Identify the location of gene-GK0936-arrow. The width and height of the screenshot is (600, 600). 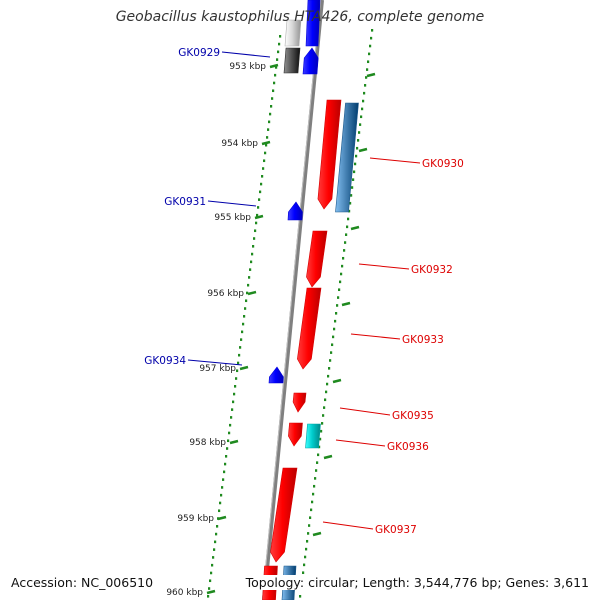
(295, 434).